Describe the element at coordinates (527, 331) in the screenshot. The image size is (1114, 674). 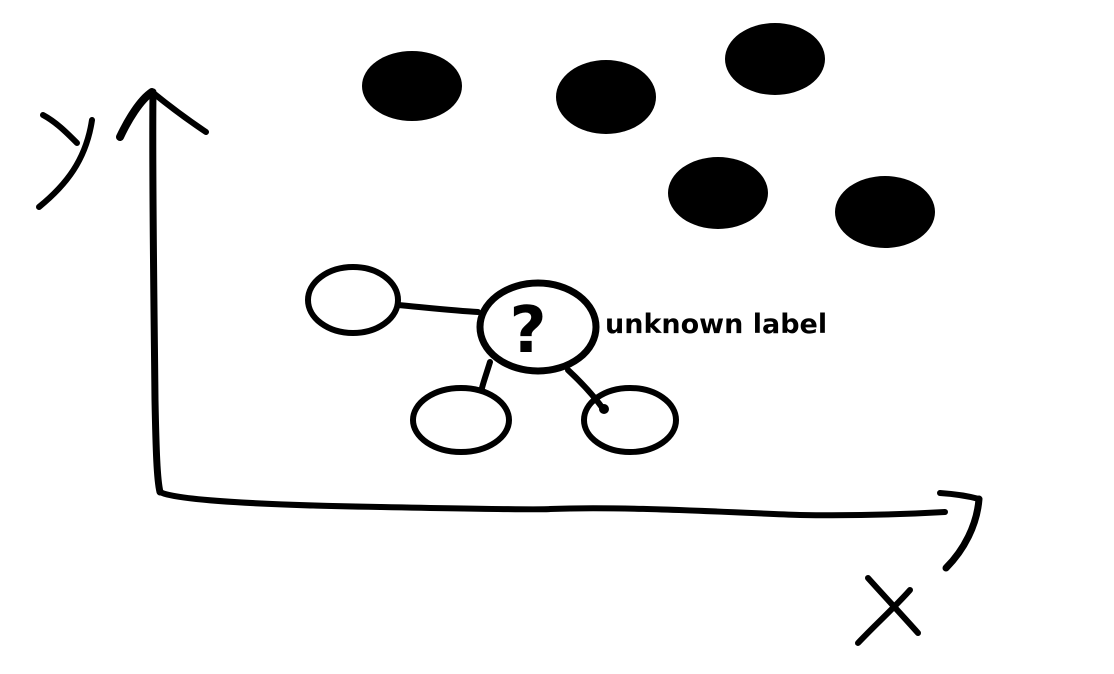
I see `query-symbol: ?` at that location.